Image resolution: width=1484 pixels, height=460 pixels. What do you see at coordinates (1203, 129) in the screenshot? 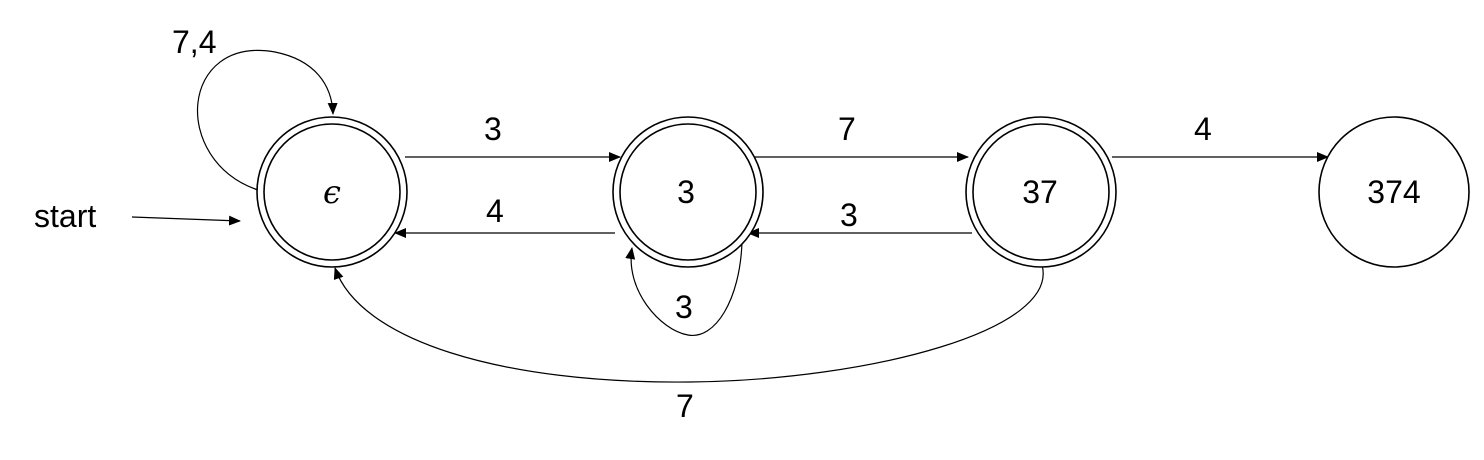
I see `transition-q2-q3-label: 4` at bounding box center [1203, 129].